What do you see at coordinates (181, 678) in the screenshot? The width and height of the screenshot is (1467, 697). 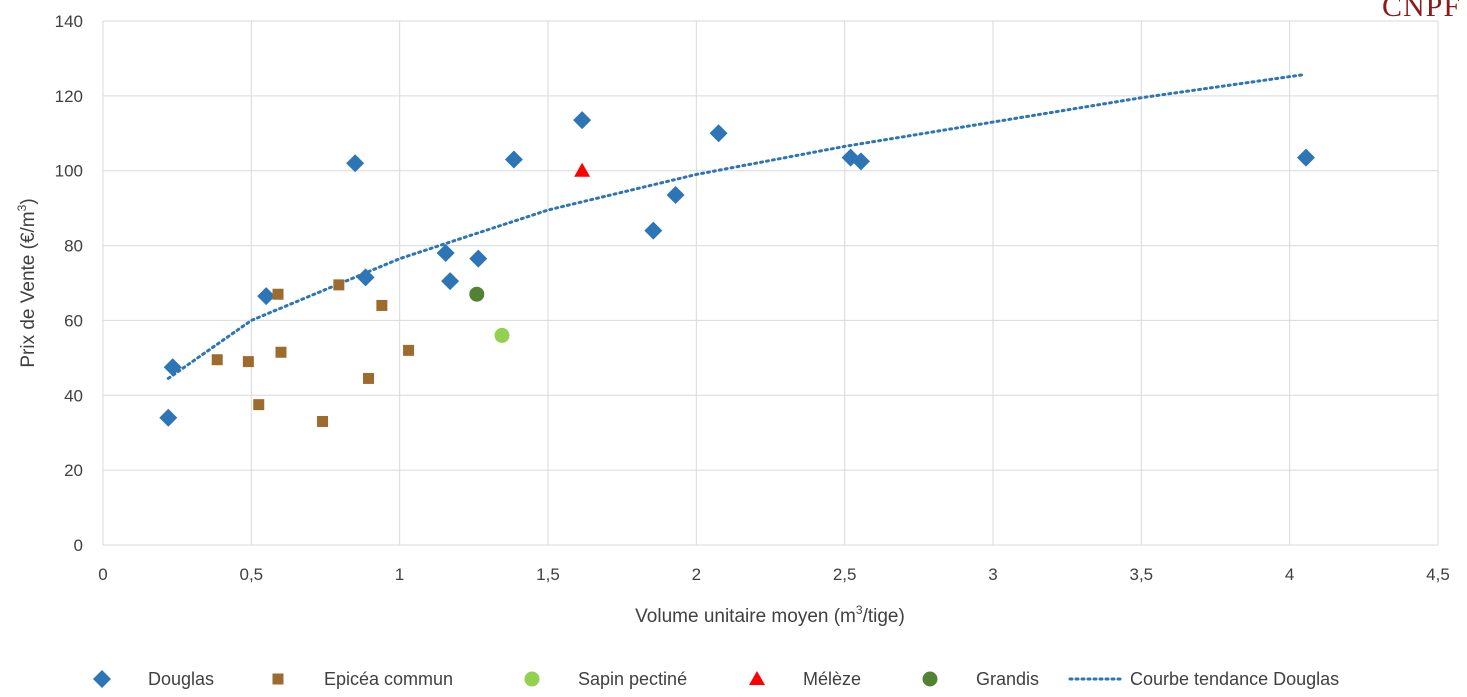 I see `legend-label: Douglas` at bounding box center [181, 678].